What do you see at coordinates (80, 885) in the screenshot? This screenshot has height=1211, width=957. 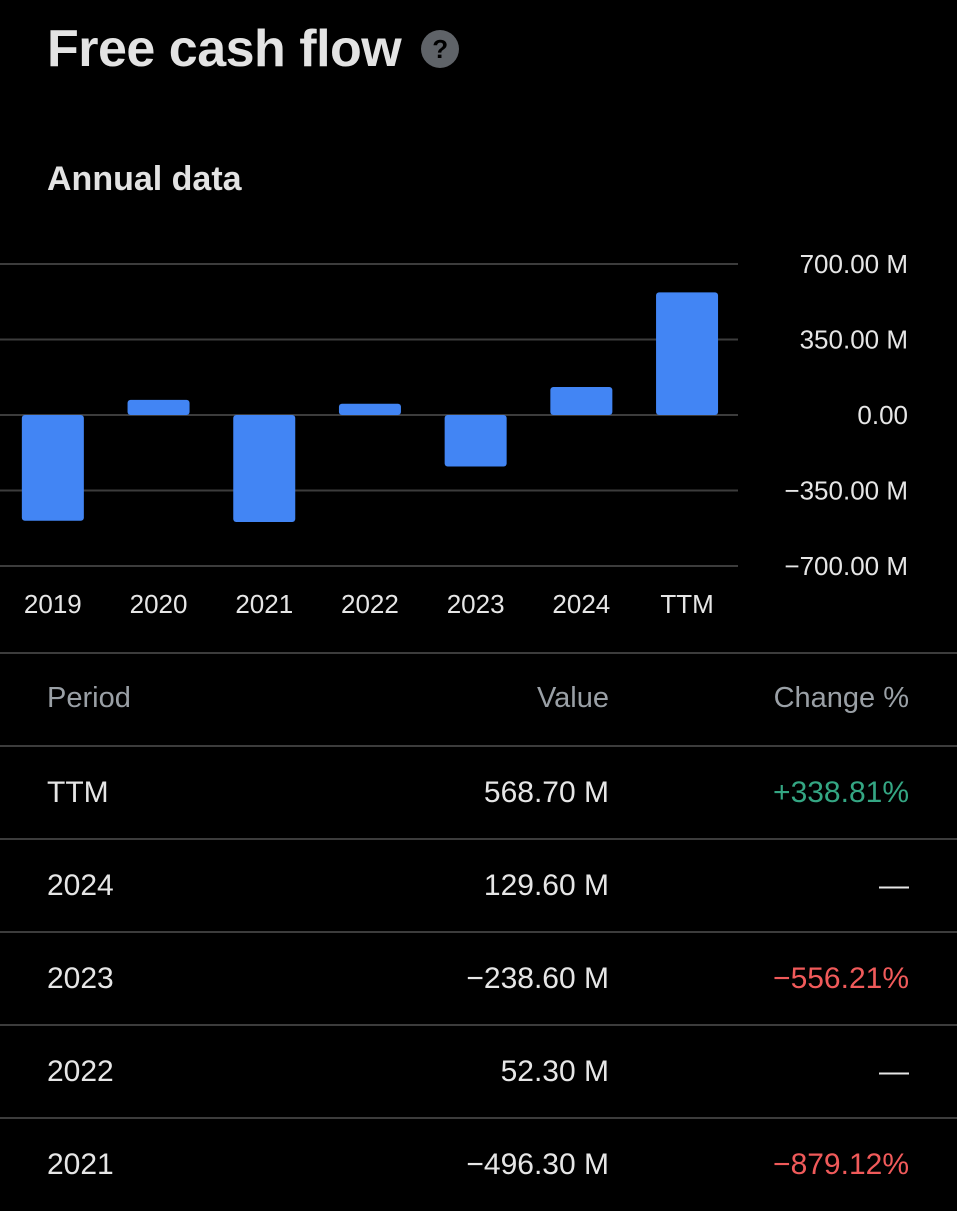 I see `row-period: 2024` at bounding box center [80, 885].